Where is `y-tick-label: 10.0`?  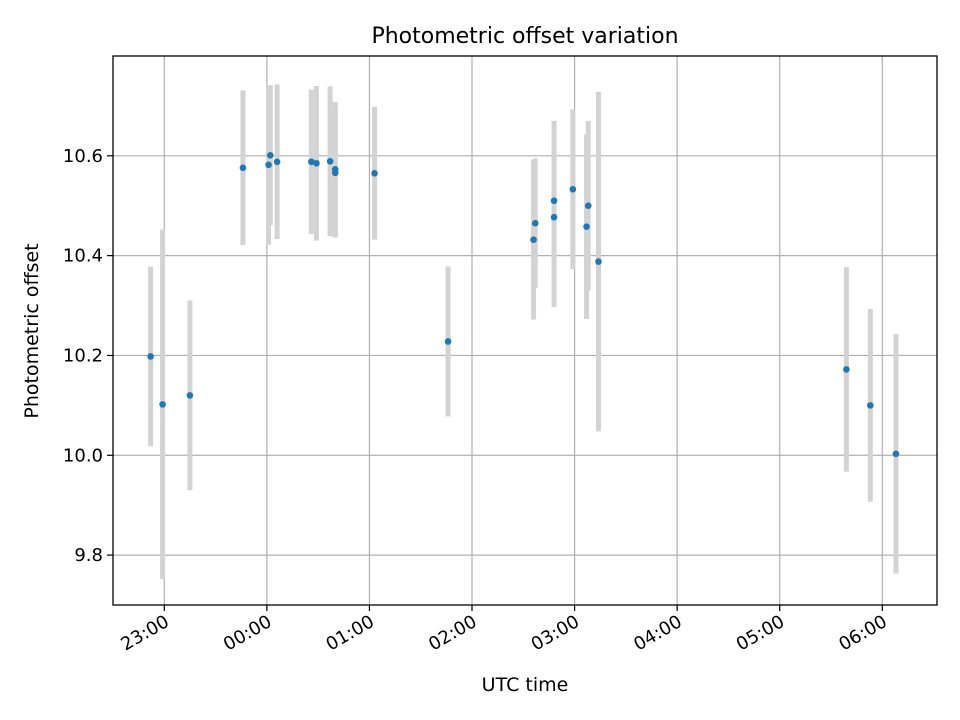
y-tick-label: 10.0 is located at coordinates (83, 455).